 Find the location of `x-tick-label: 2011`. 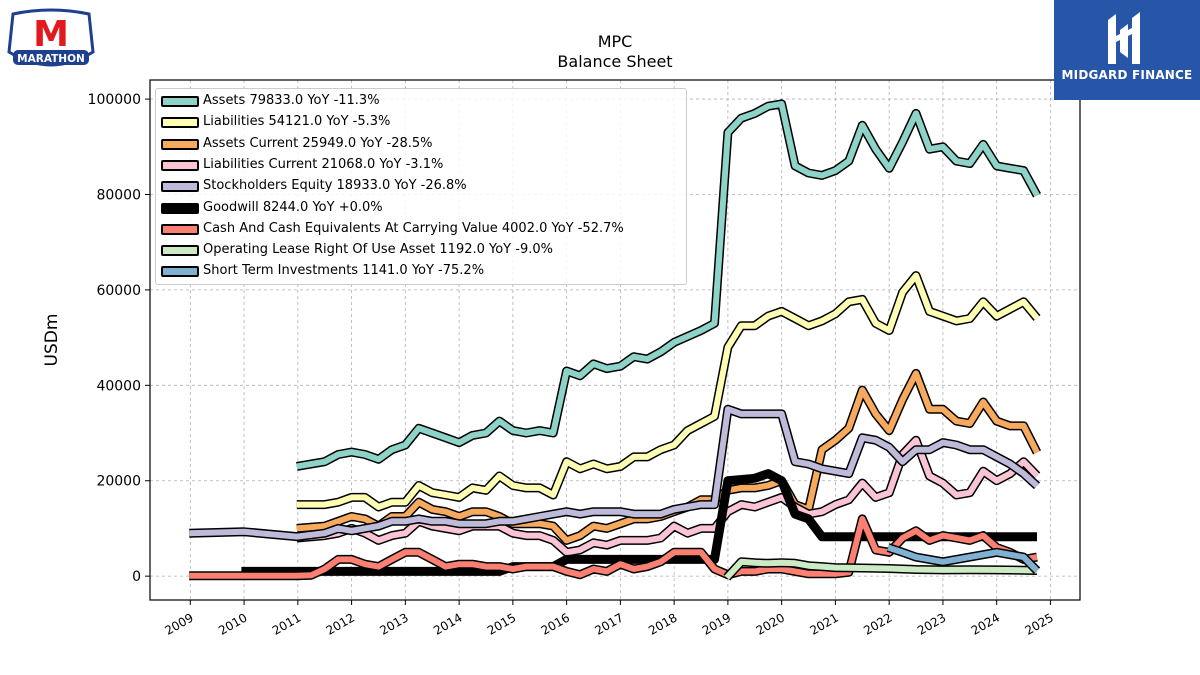

x-tick-label: 2011 is located at coordinates (286, 623).